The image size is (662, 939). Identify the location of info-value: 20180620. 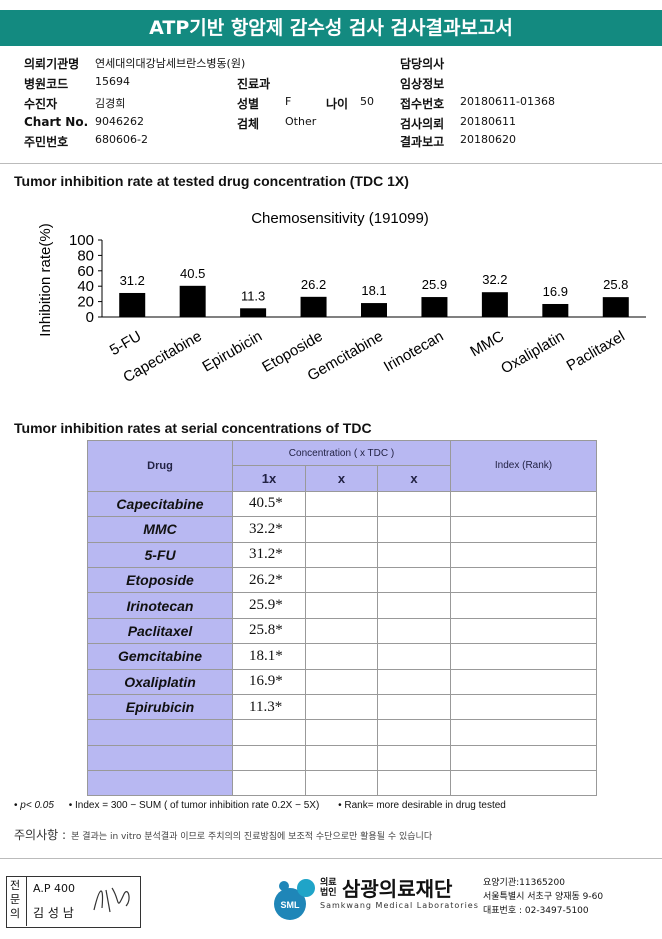
(488, 139).